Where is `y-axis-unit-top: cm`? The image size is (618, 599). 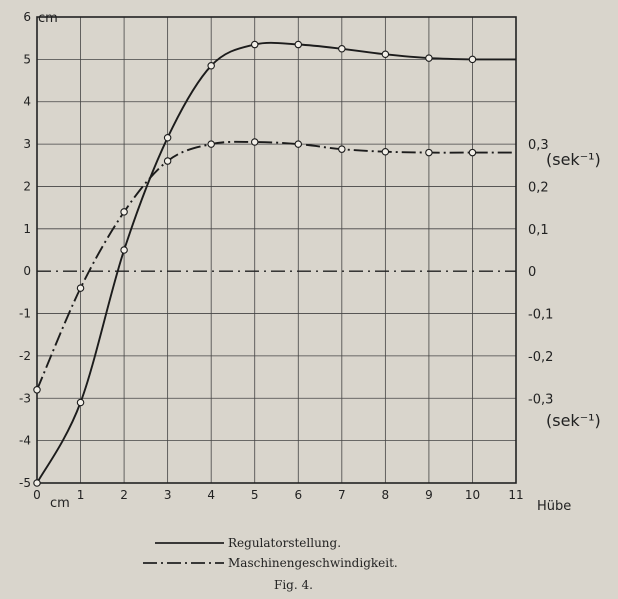
y-axis-unit-top: cm is located at coordinates (48, 18).